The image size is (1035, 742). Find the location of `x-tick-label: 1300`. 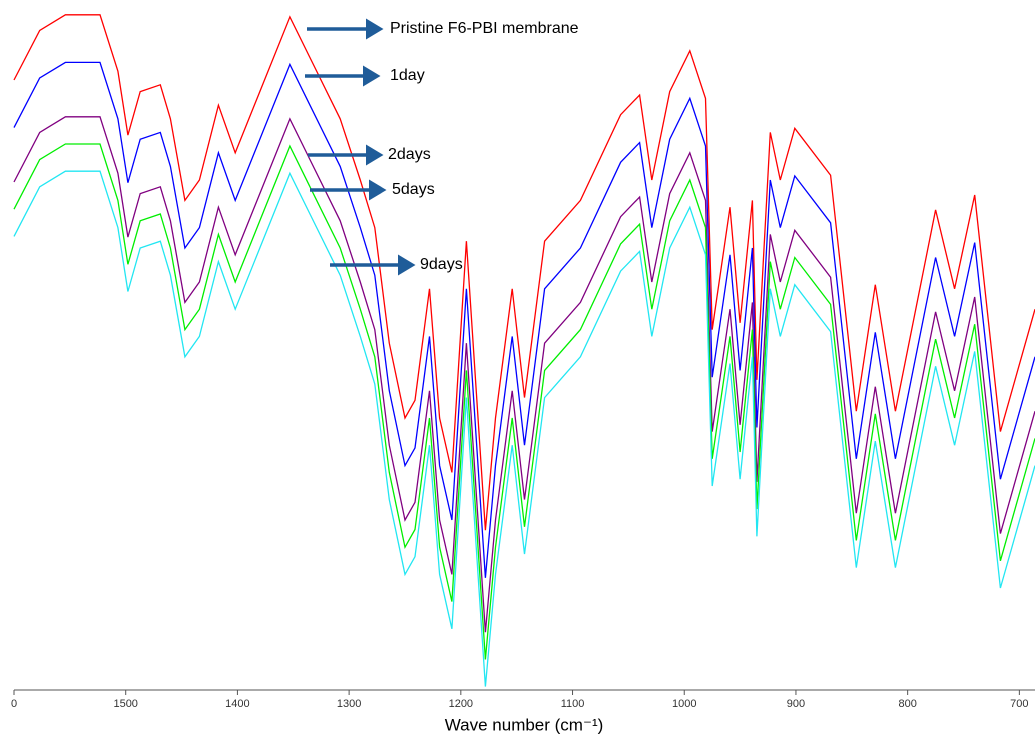

x-tick-label: 1300 is located at coordinates (349, 704).